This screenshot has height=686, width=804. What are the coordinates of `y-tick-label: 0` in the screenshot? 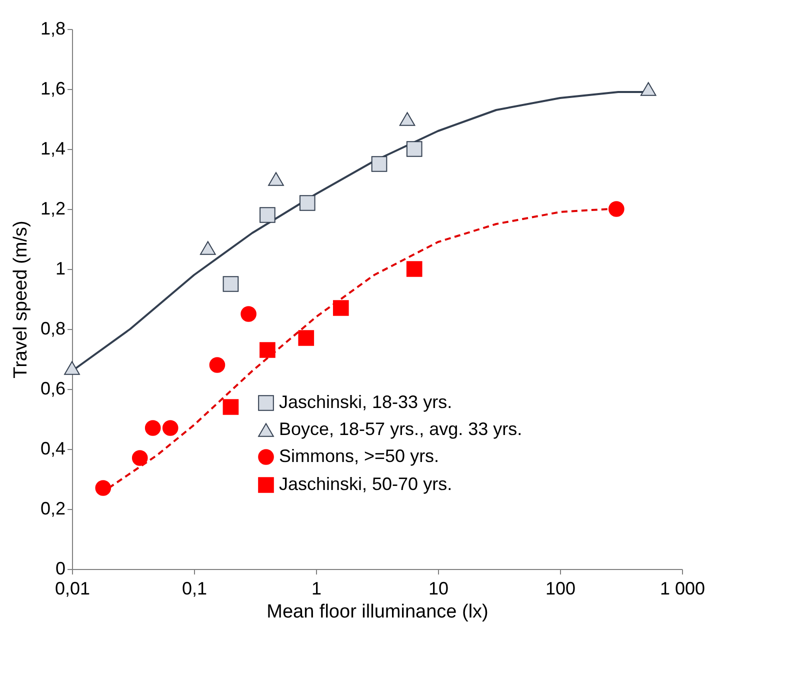 It's located at (60, 568).